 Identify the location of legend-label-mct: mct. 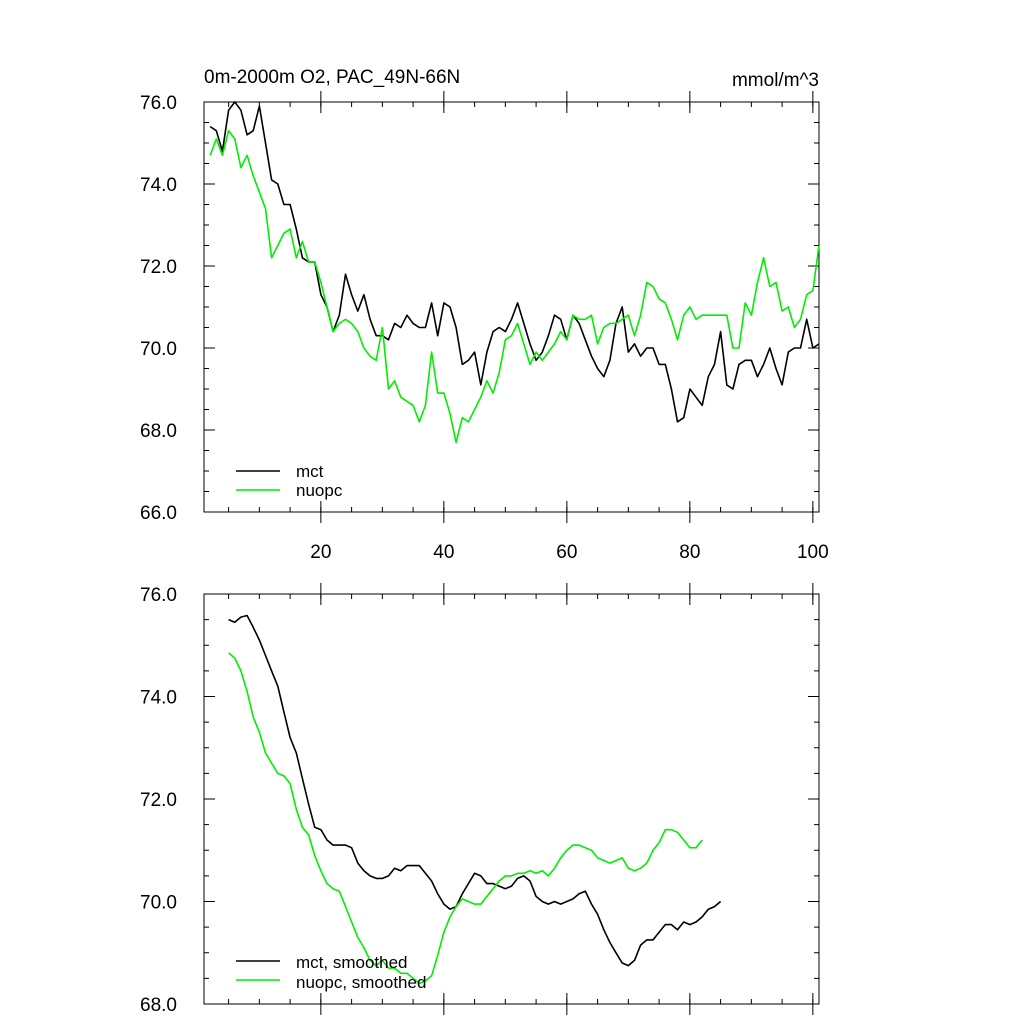
(310, 471).